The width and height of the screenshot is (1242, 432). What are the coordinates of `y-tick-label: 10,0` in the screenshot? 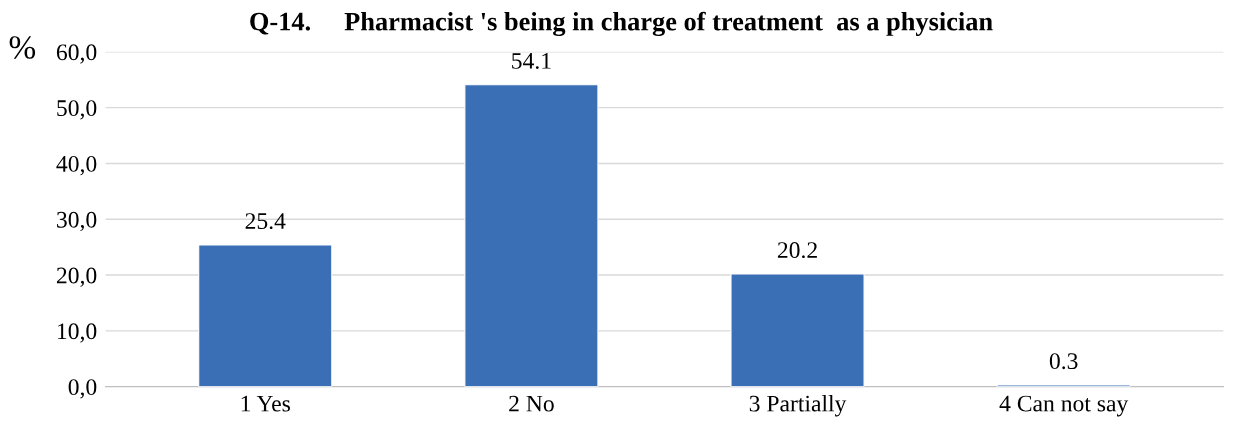 It's located at (77, 333).